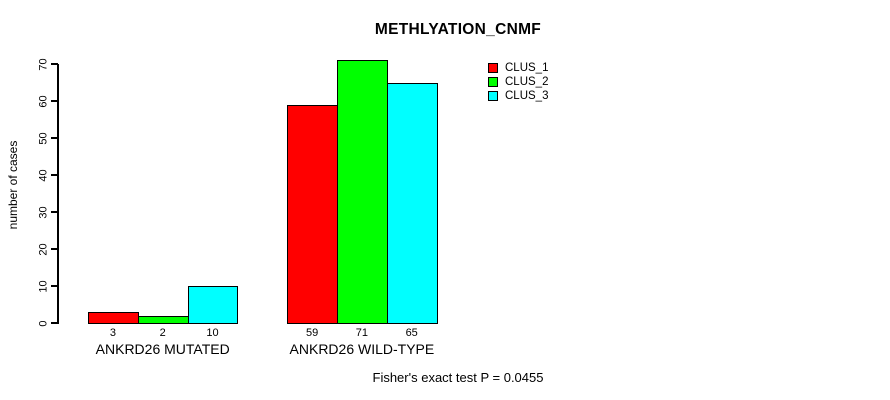 This screenshot has width=890, height=400. I want to click on legend-item: CLUS_2, so click(518, 82).